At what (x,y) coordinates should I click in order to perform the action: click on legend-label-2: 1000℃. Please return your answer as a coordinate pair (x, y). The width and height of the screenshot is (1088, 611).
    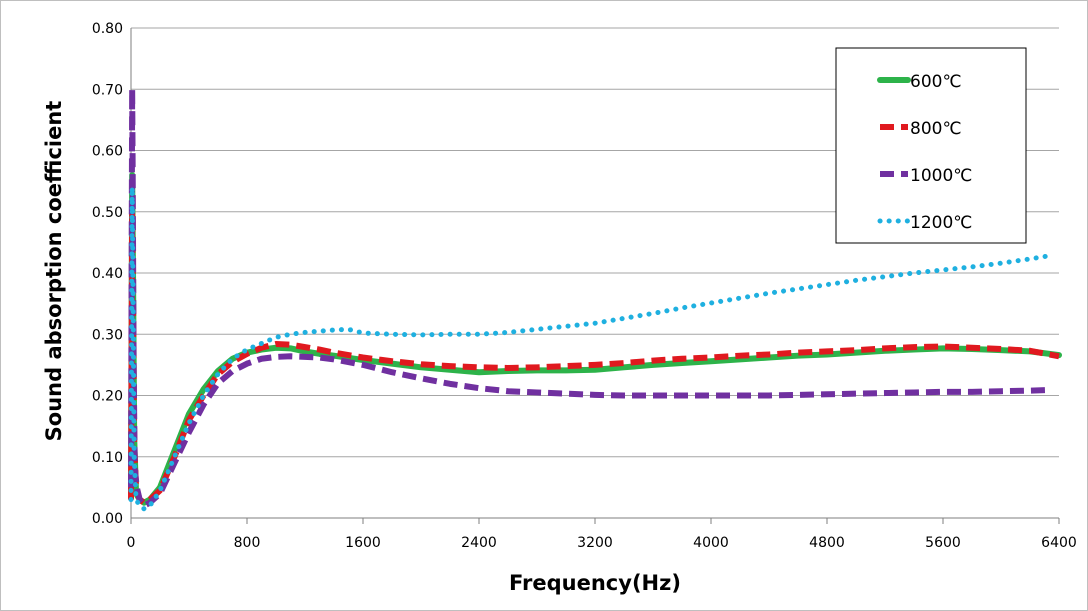
    Looking at the image, I should click on (941, 176).